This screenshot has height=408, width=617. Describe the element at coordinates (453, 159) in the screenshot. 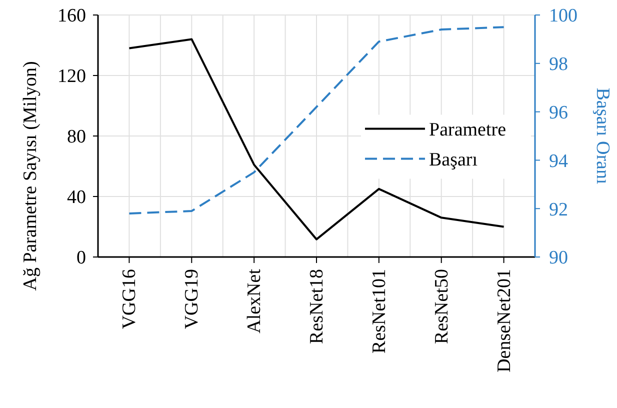

I see `legend-label: Başarı` at that location.